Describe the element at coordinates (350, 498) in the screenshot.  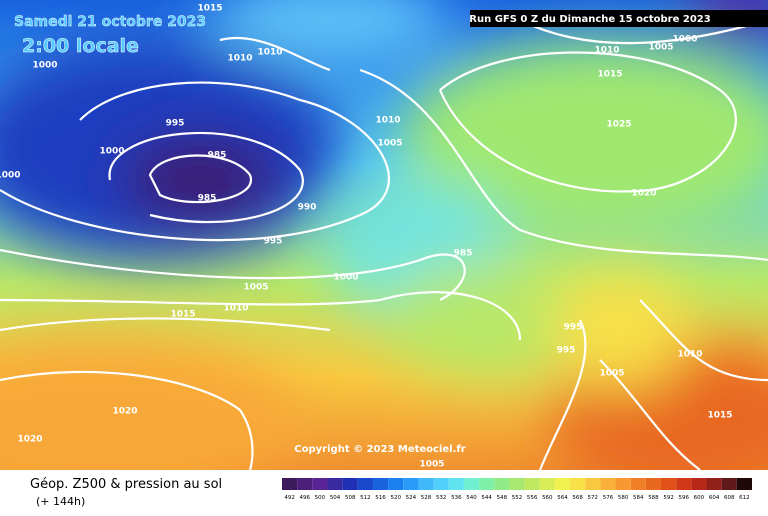
I see `scale-label: 508` at that location.